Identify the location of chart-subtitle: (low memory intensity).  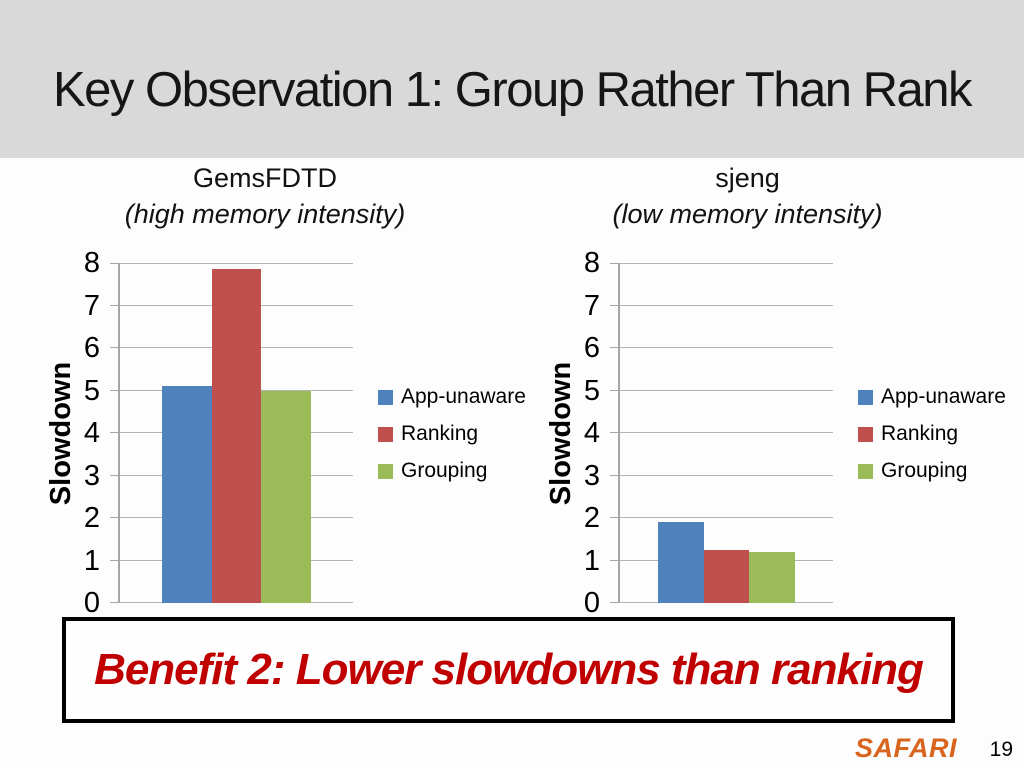
(747, 214).